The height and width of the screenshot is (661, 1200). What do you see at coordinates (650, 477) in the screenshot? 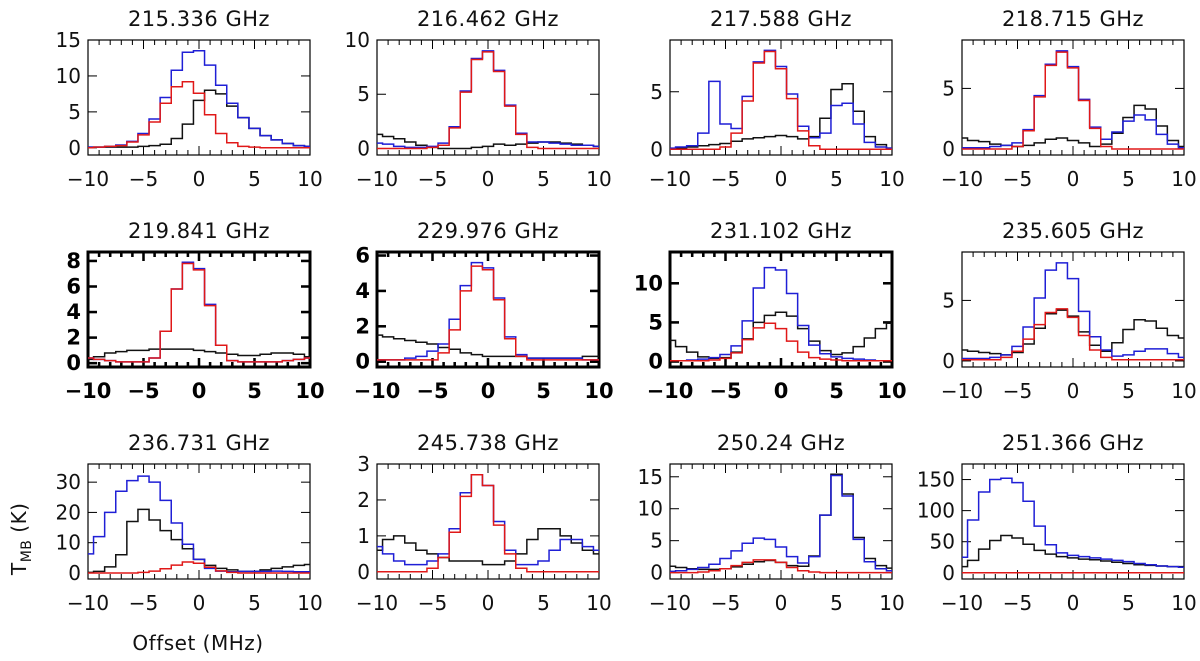
I see `y-tick-label: 15` at bounding box center [650, 477].